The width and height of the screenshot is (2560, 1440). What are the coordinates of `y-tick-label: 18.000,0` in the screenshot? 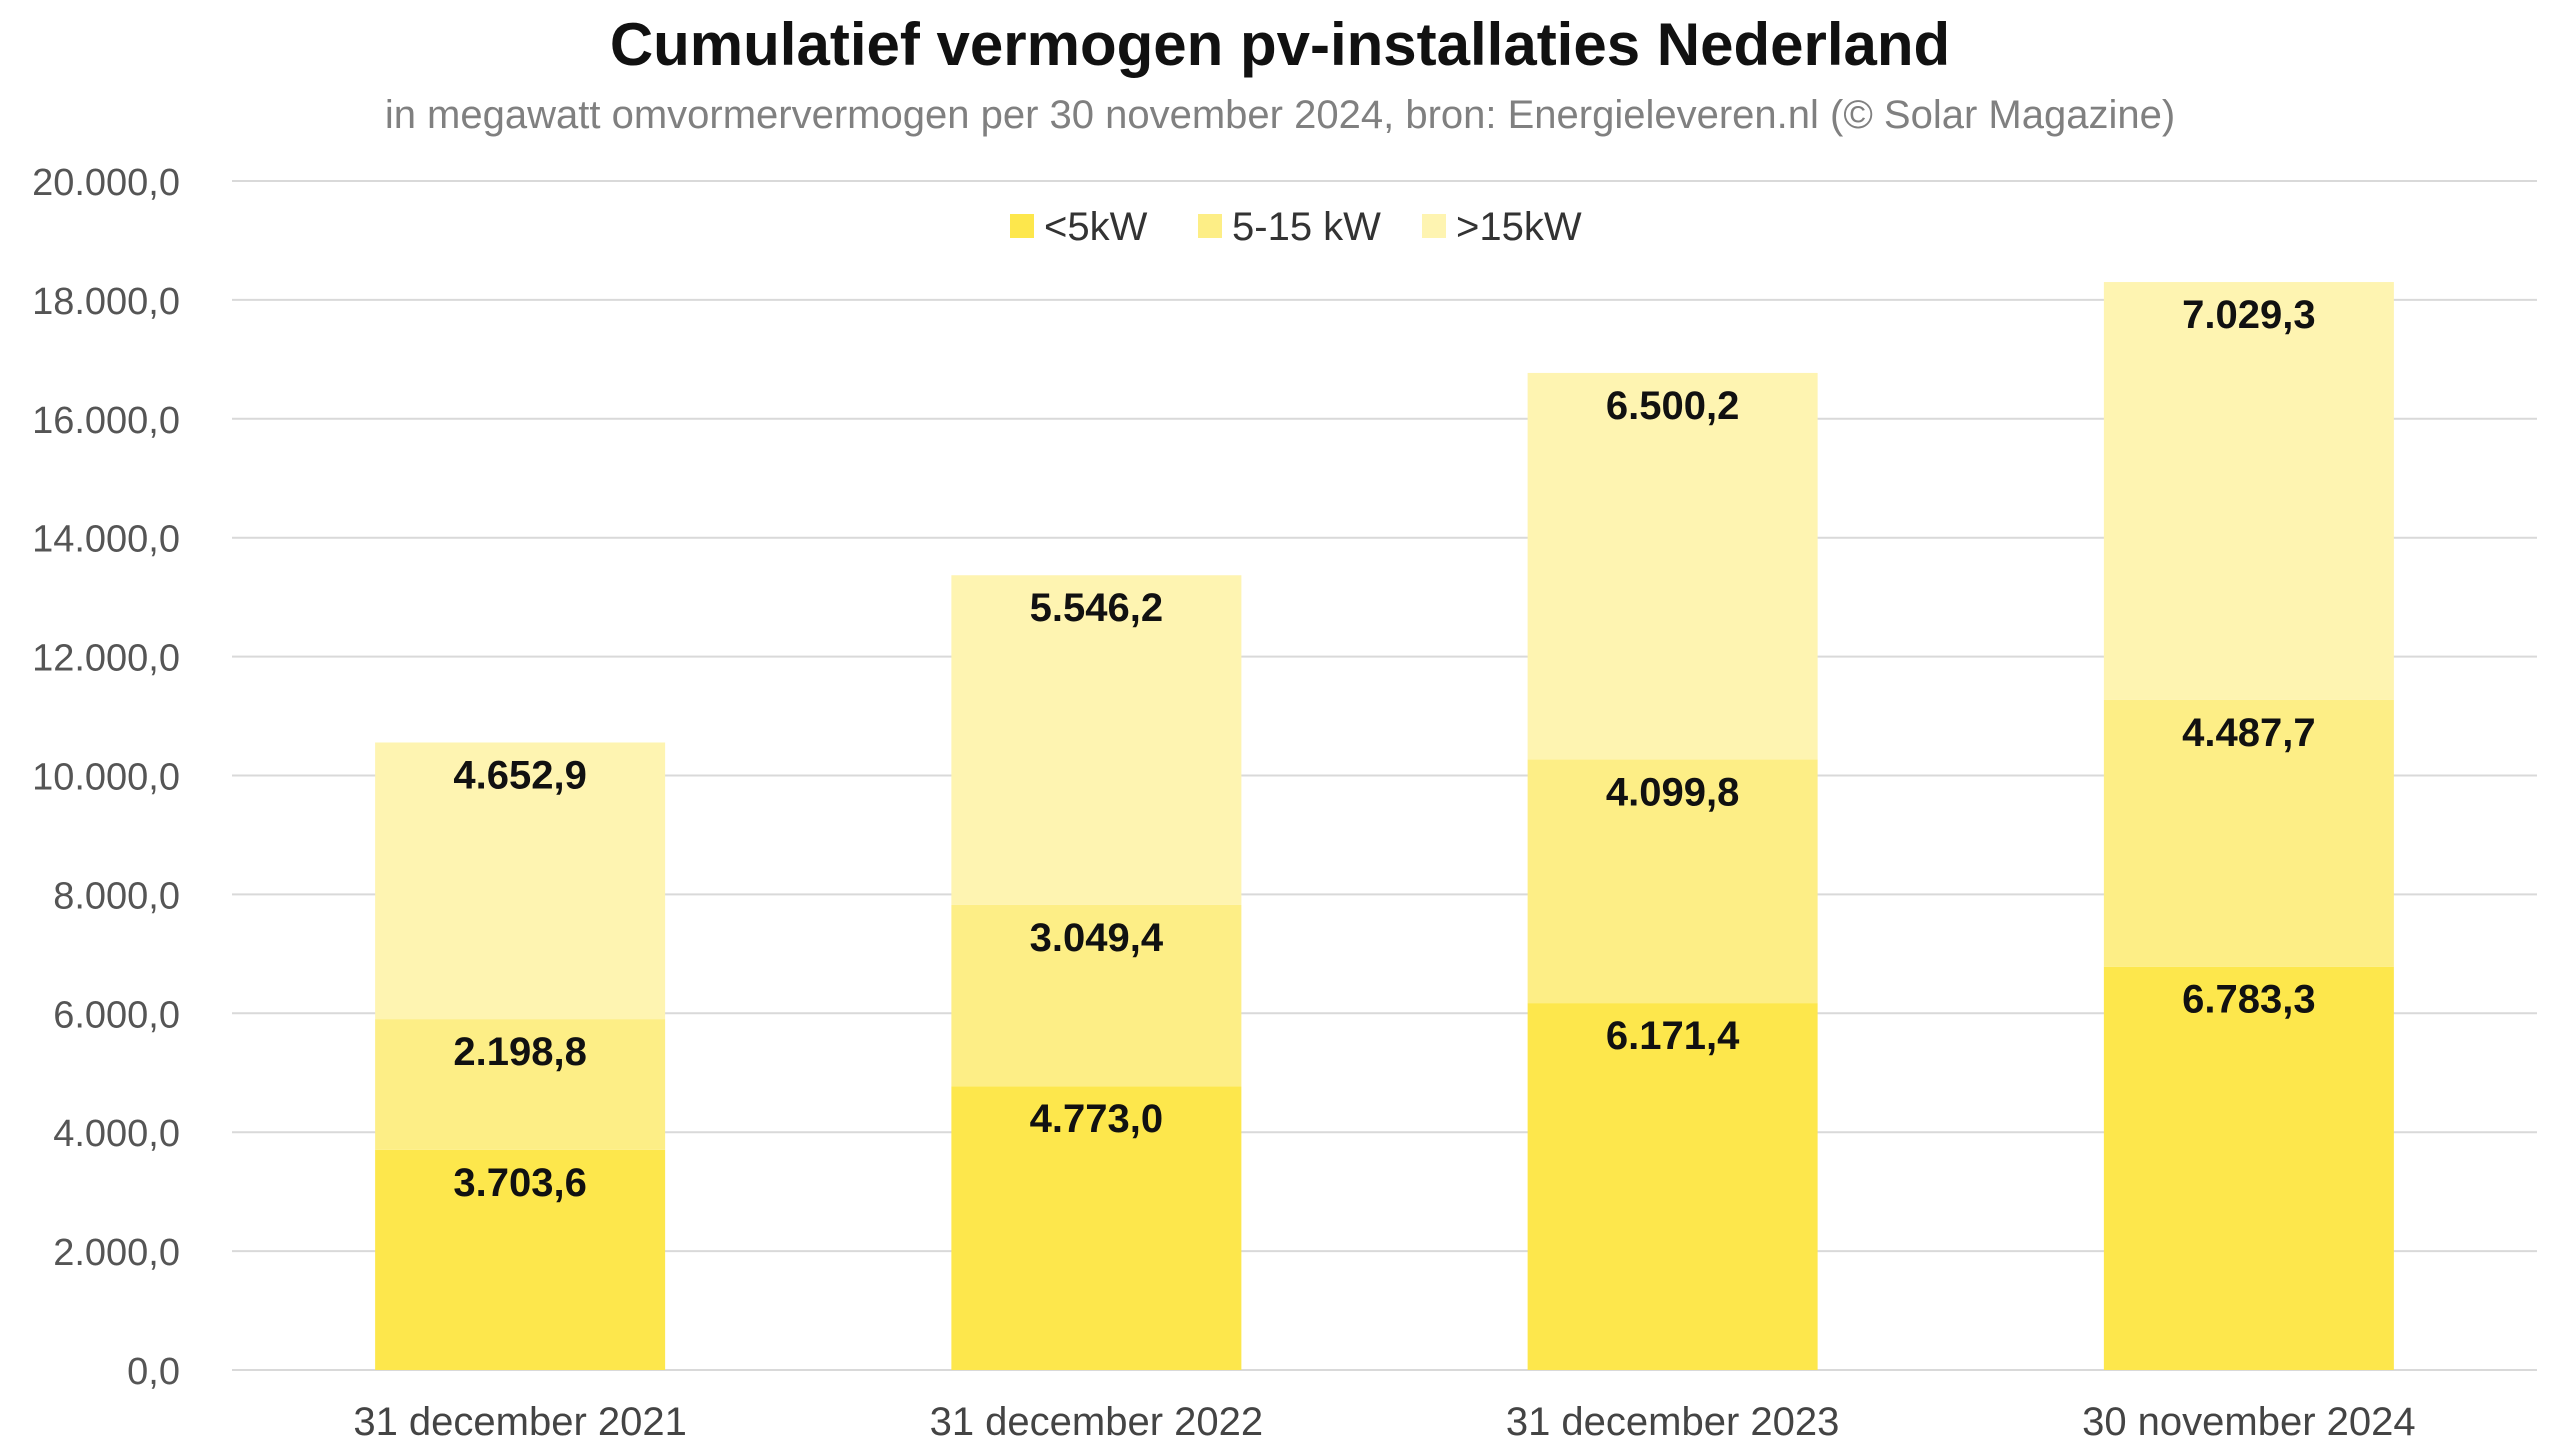 It's located at (106, 302).